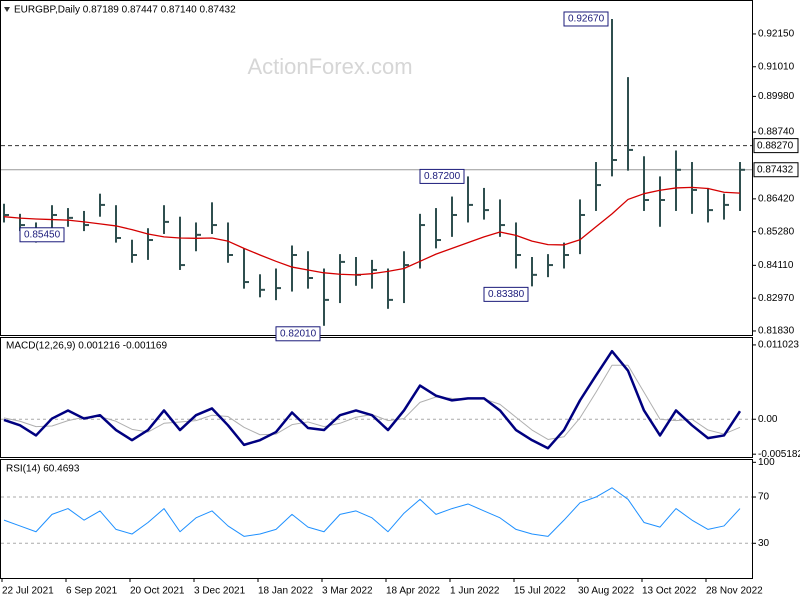 This screenshot has width=800, height=600. What do you see at coordinates (776, 199) in the screenshot?
I see `y-tick-label: 0.86420` at bounding box center [776, 199].